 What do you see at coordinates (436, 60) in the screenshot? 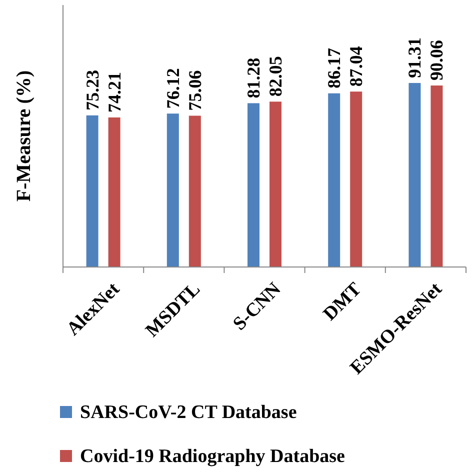
I see `data-label: 90.06` at bounding box center [436, 60].